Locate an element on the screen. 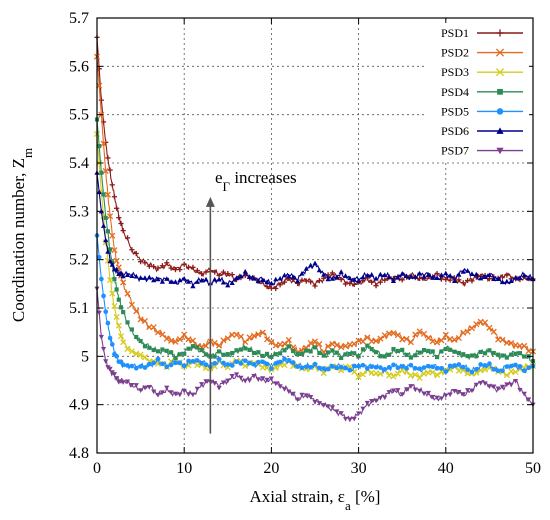 The height and width of the screenshot is (520, 550). legend-item-psd5: PSD5 is located at coordinates (482, 111).